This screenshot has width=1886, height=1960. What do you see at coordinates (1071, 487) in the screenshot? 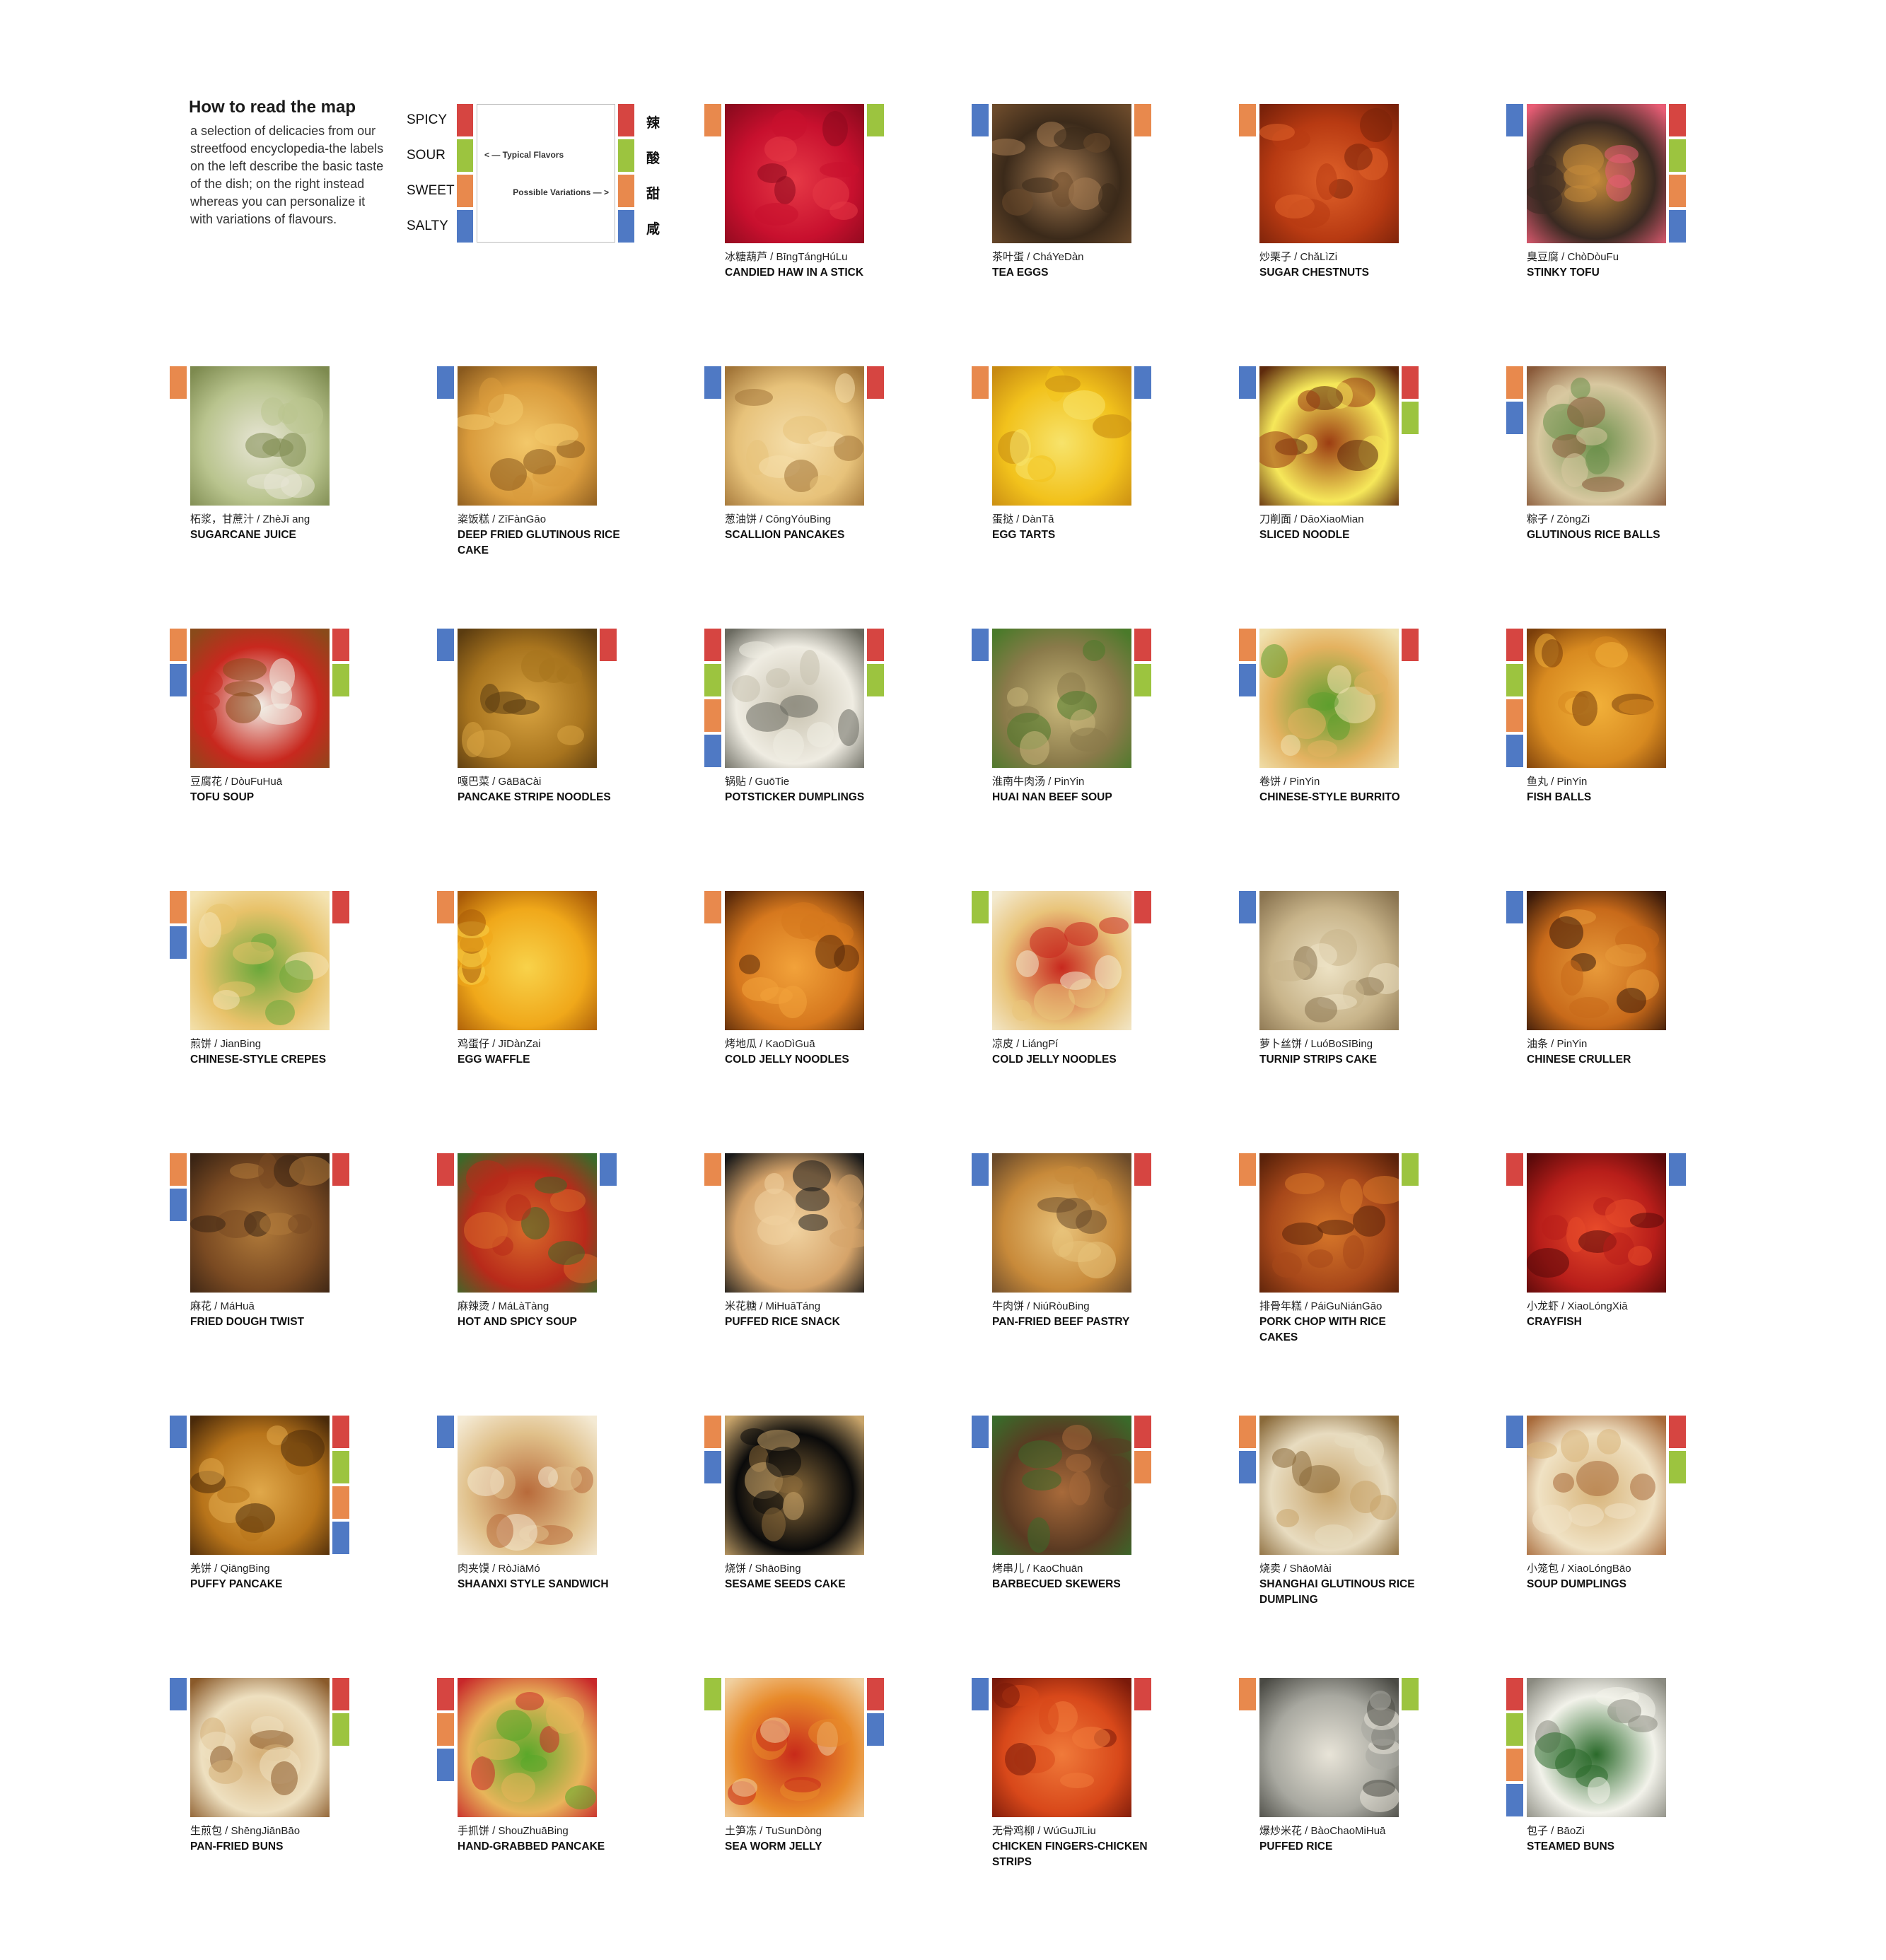
I see `food-card: 蛋挞 / DànTǎ EGG TARTS` at bounding box center [1071, 487].